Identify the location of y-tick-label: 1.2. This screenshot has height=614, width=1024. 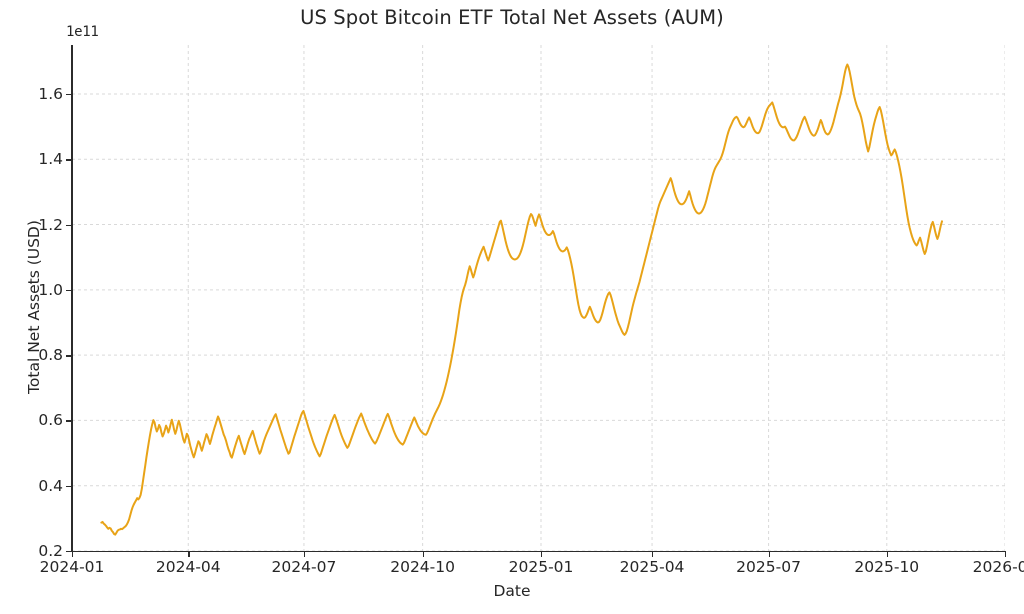
(50, 224).